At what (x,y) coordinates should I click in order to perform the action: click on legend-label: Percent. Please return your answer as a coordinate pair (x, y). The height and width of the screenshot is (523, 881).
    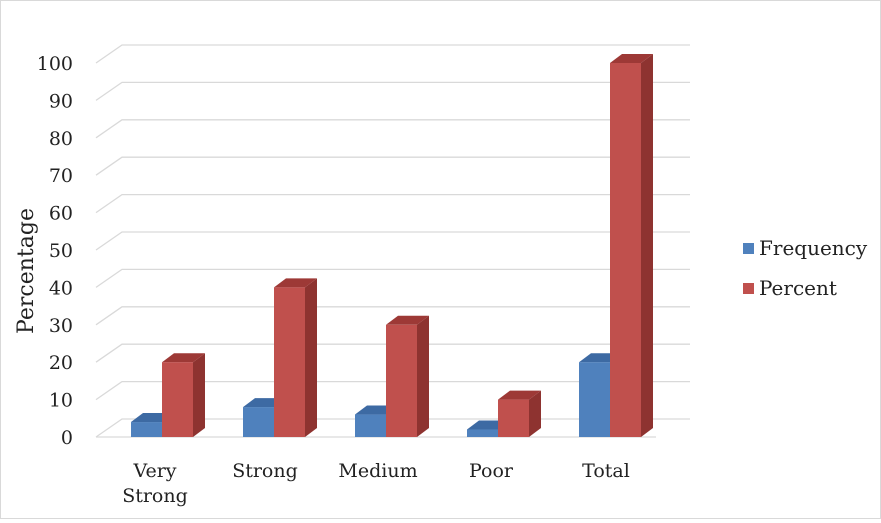
    Looking at the image, I should click on (798, 288).